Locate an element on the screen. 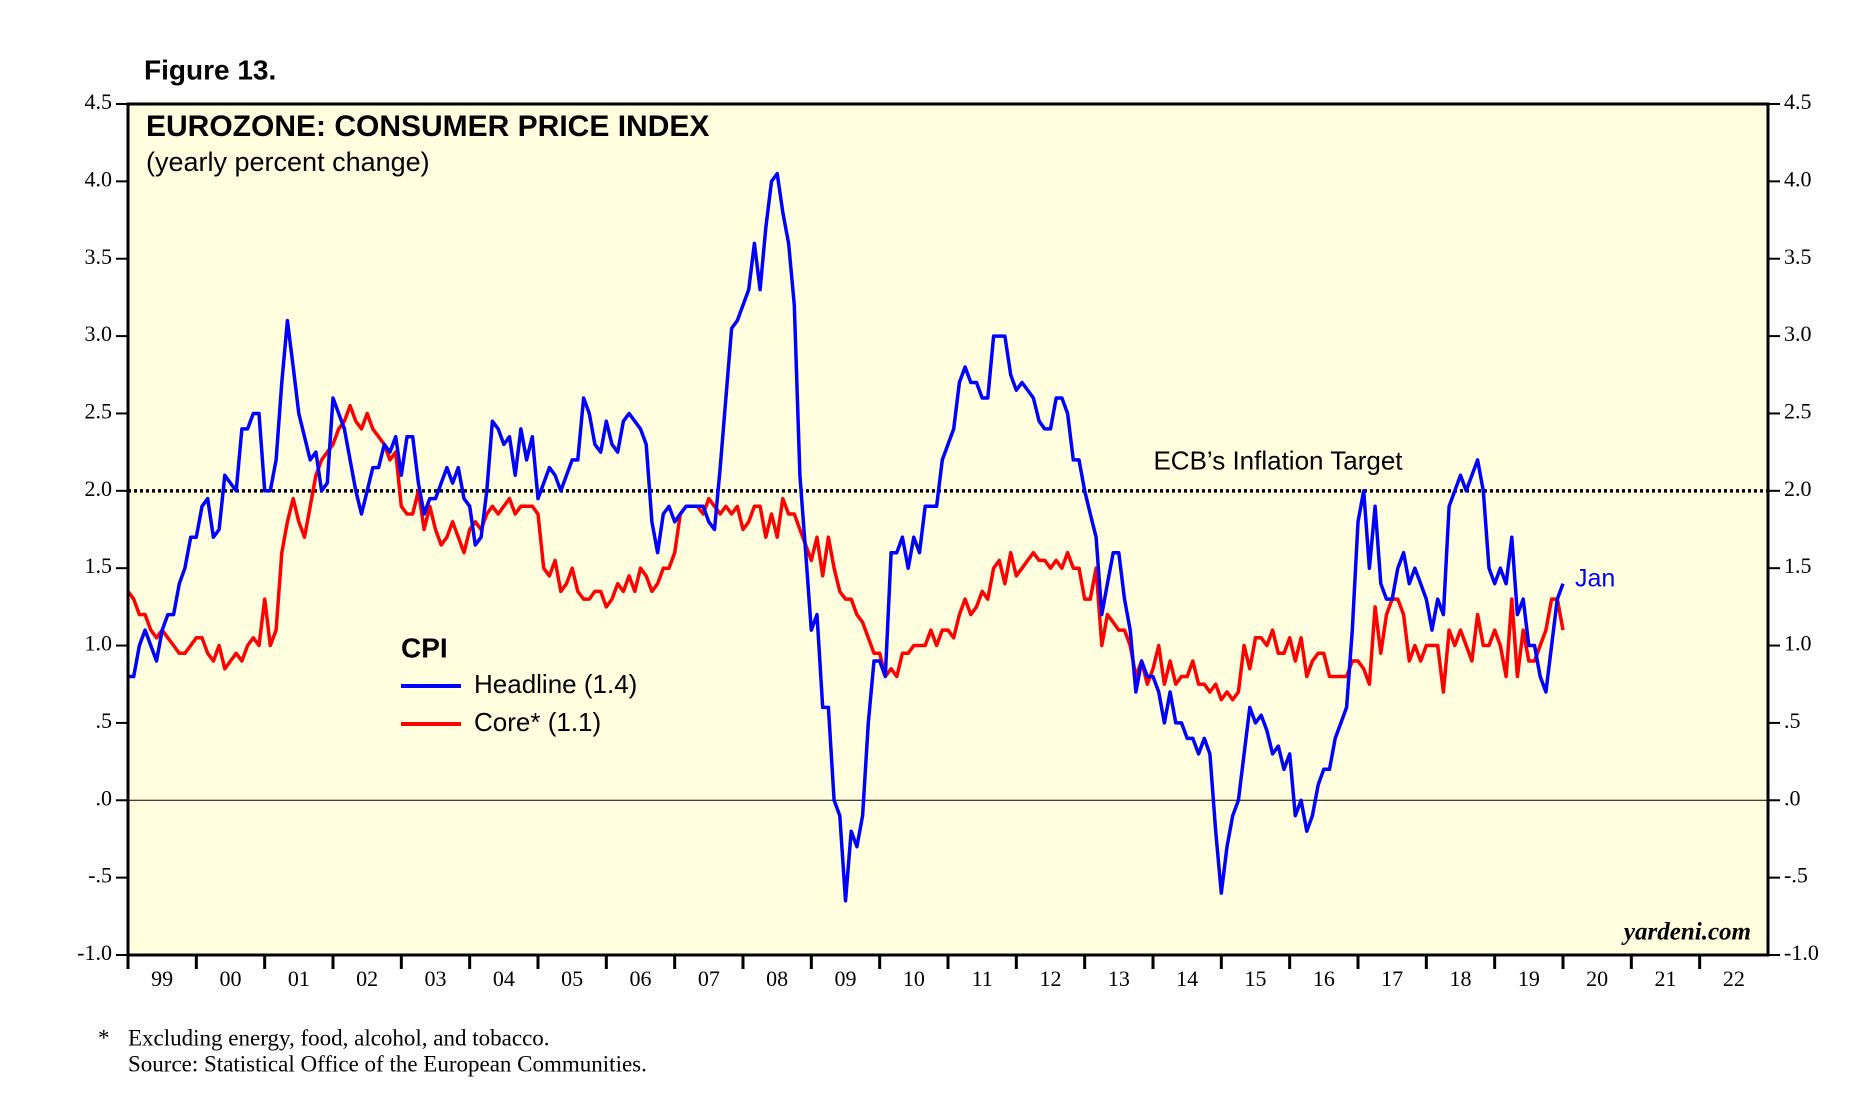  x-tick-label: 18 is located at coordinates (1461, 978).